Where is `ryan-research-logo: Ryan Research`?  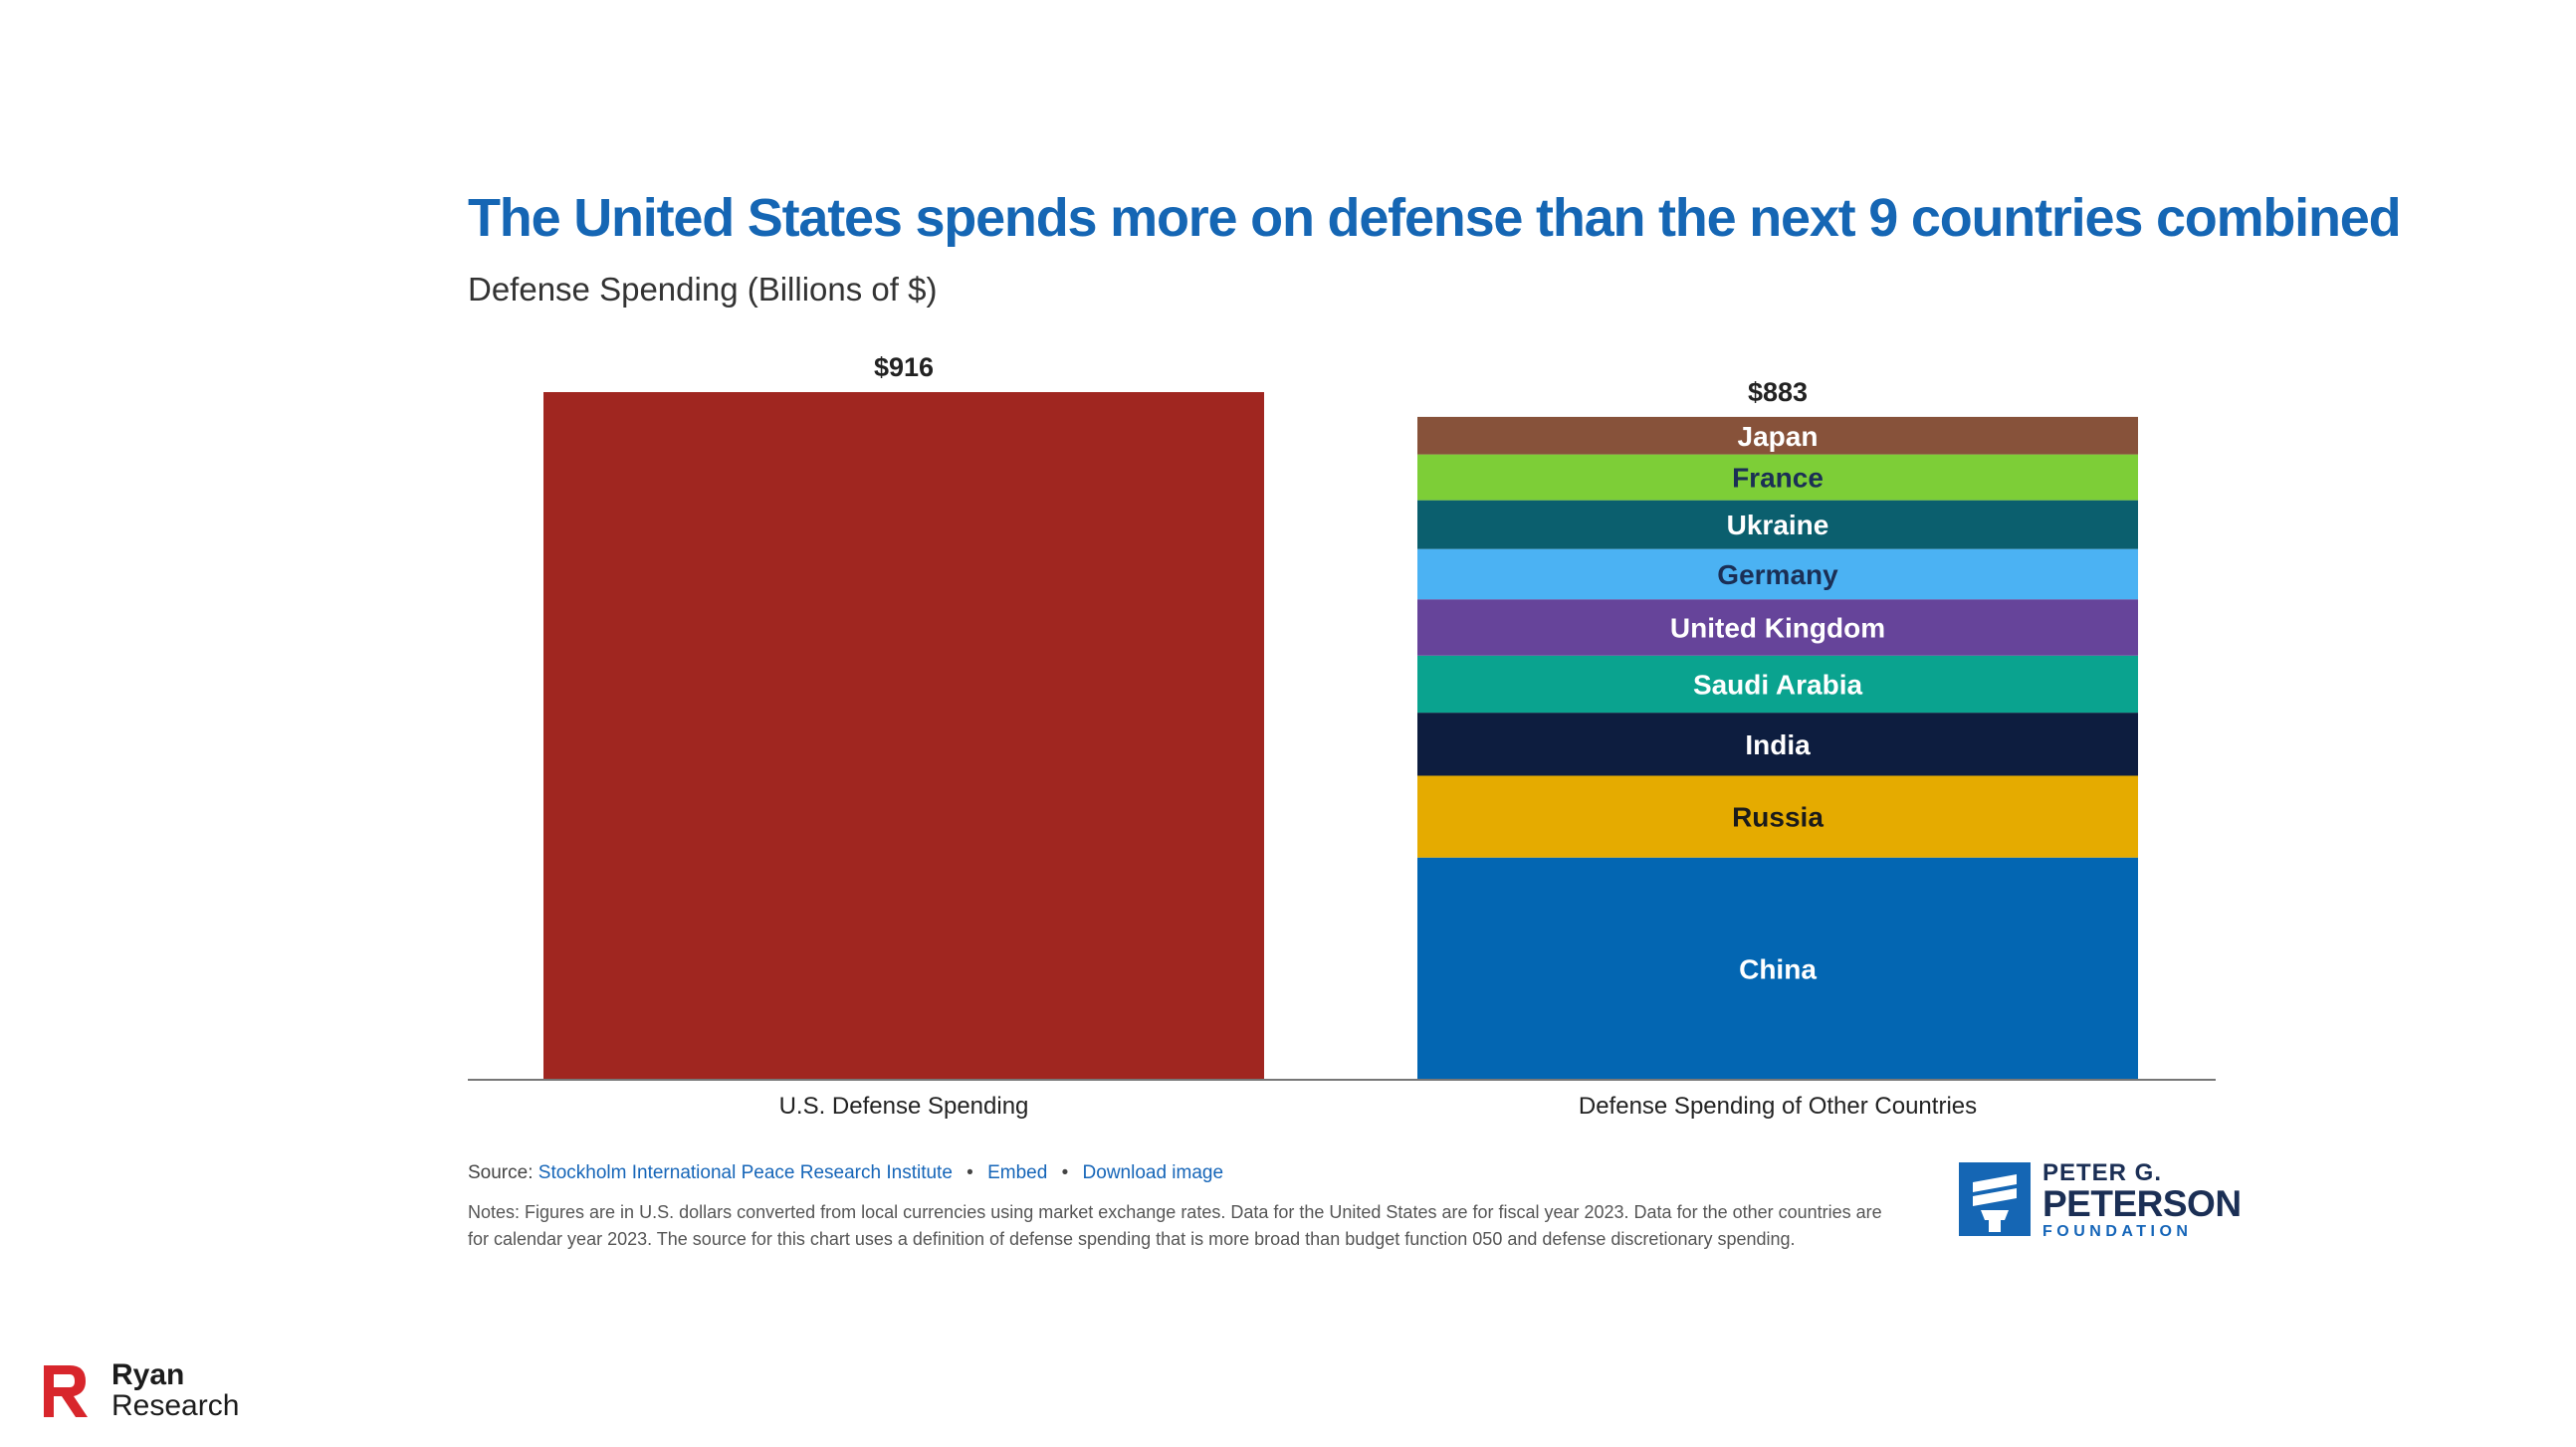
ryan-research-logo: Ryan Research is located at coordinates (149, 1391).